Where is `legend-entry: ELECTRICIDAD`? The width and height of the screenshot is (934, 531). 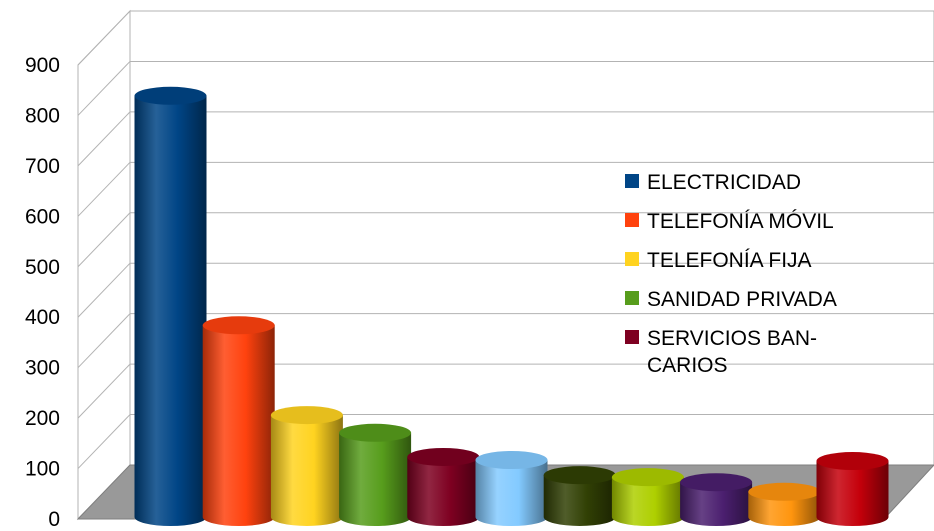 legend-entry: ELECTRICIDAD is located at coordinates (713, 182).